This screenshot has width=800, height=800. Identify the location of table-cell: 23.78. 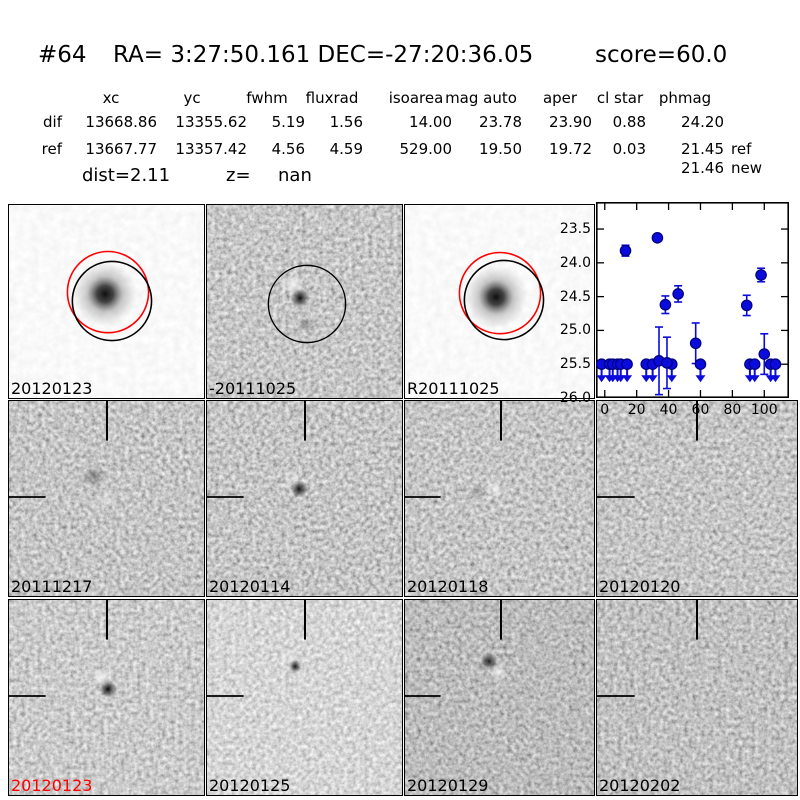
(500, 122).